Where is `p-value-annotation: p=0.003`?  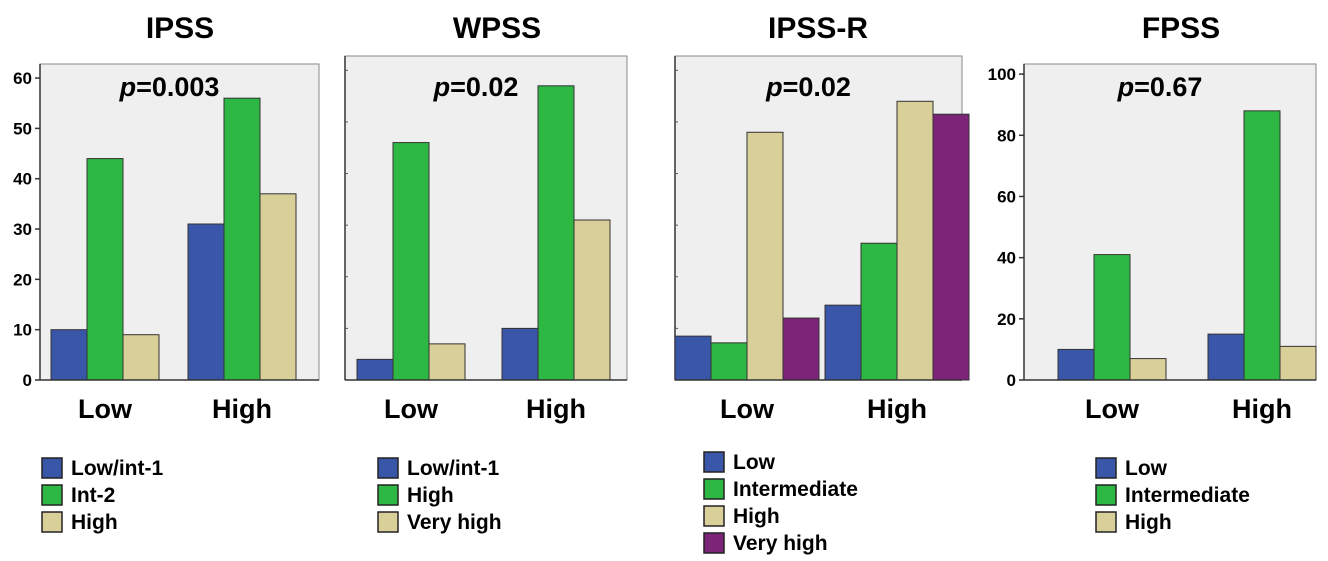 p-value-annotation: p=0.003 is located at coordinates (169, 87).